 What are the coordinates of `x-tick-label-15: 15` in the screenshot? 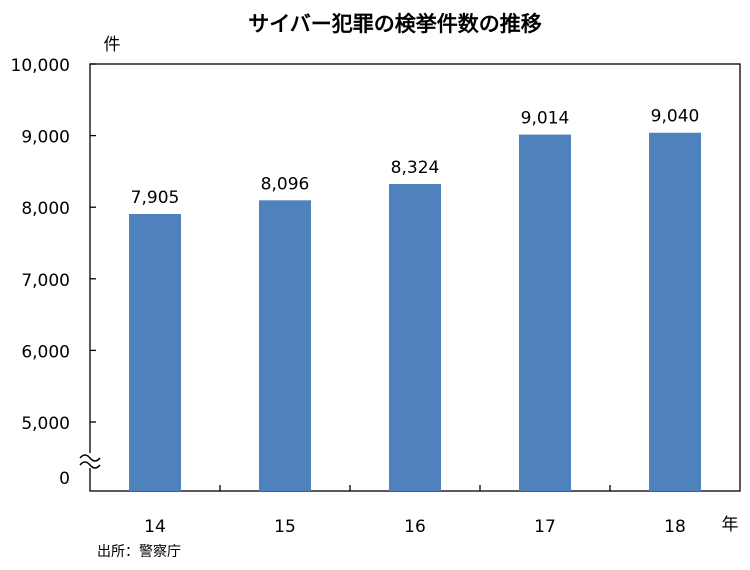 It's located at (285, 527).